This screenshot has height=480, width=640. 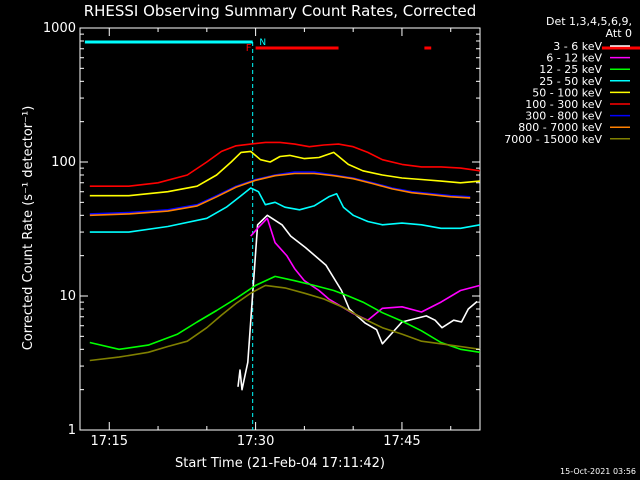 I want to click on legend-header-line2: Att 0, so click(x=619, y=33).